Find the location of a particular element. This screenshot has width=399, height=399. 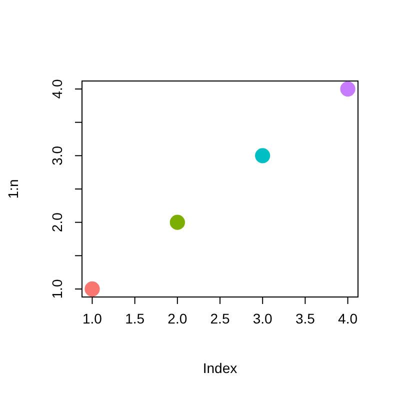

y-axis-title: 1:n is located at coordinates (13, 189).